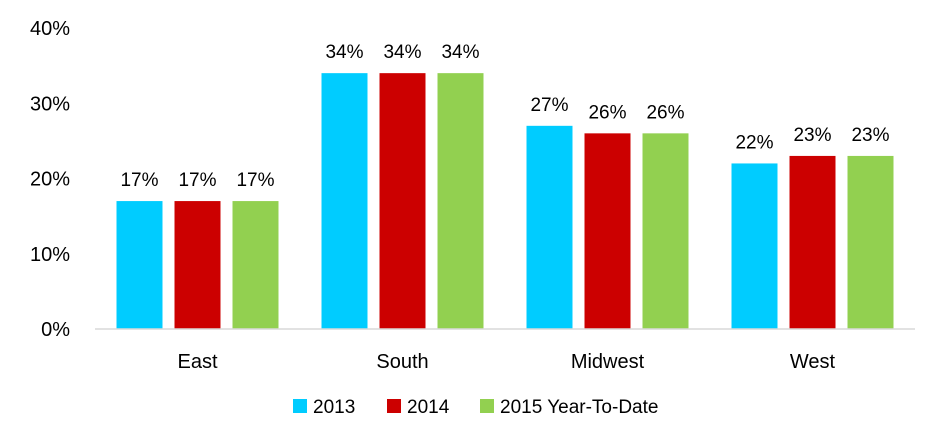  I want to click on x-category-label: Midwest, so click(608, 362).